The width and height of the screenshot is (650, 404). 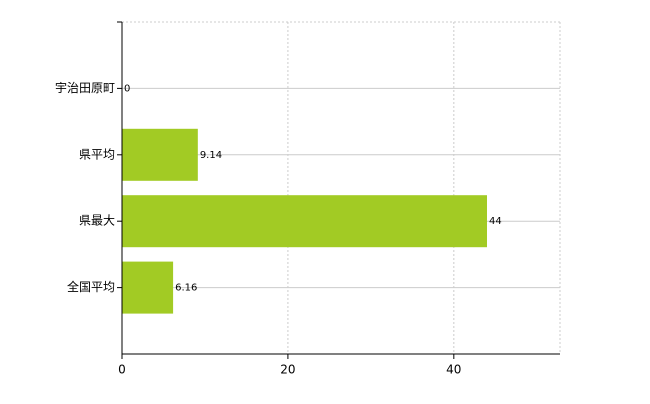 I want to click on y-tick-label: 県最大, so click(x=97, y=221).